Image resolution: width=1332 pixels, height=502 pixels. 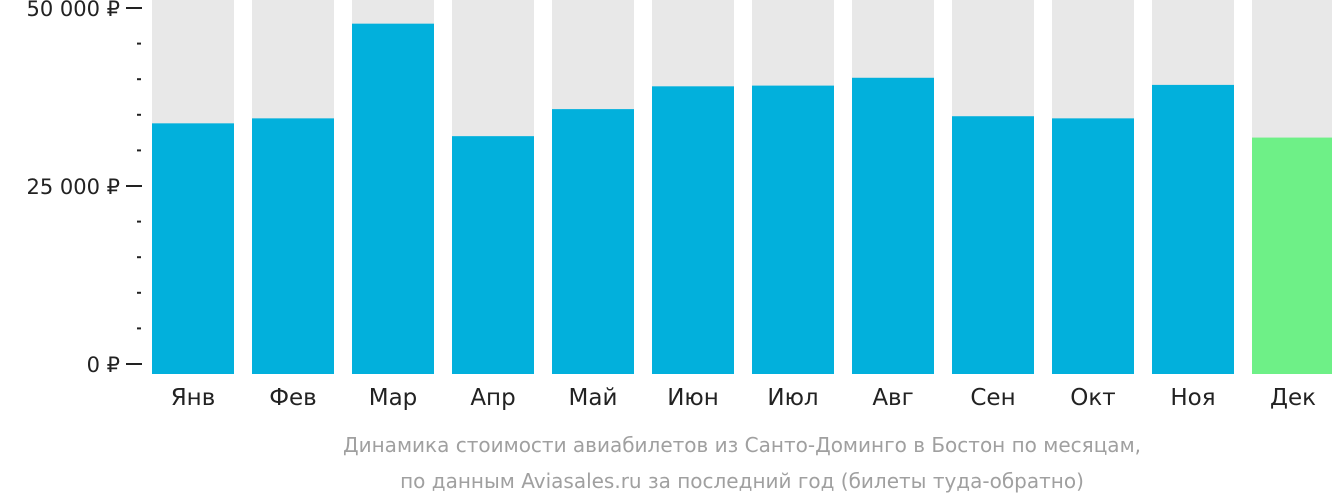 I want to click on x-axis-labels: Янв Фев Мар Апр Май Июн Июл Авг Сен Окт Ноя Дек, so click(x=743, y=398).